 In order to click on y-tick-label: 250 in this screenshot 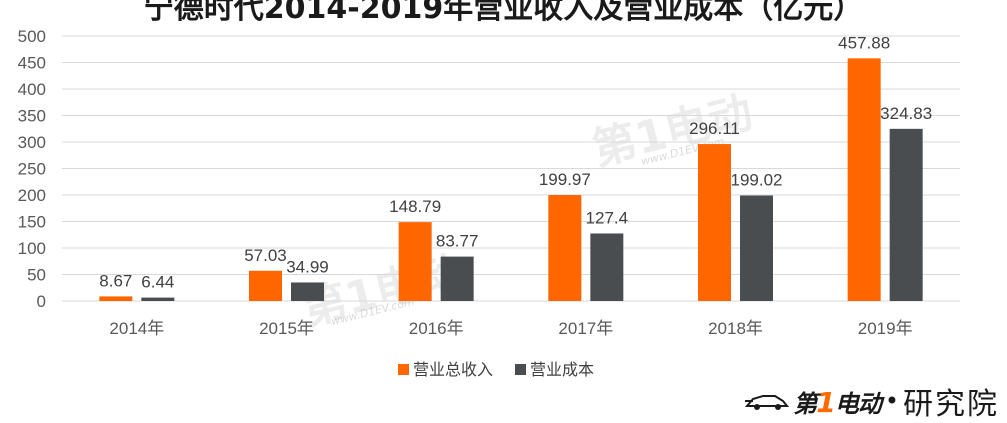, I will do `click(32, 169)`.